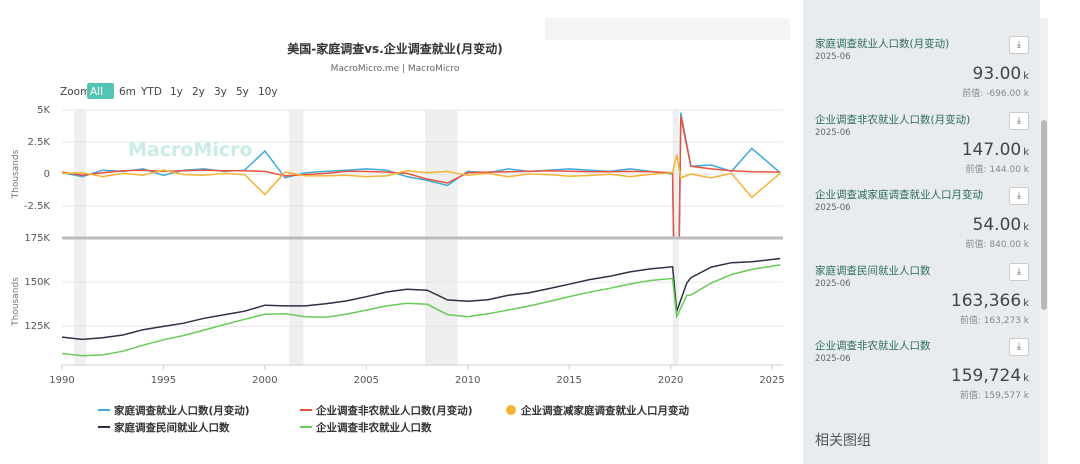 The width and height of the screenshot is (1080, 464). I want to click on indicator-card: 企业调查非农就业人口数 2025-06 159,724 k 前值: 159,577 k ⤓, so click(924, 373).